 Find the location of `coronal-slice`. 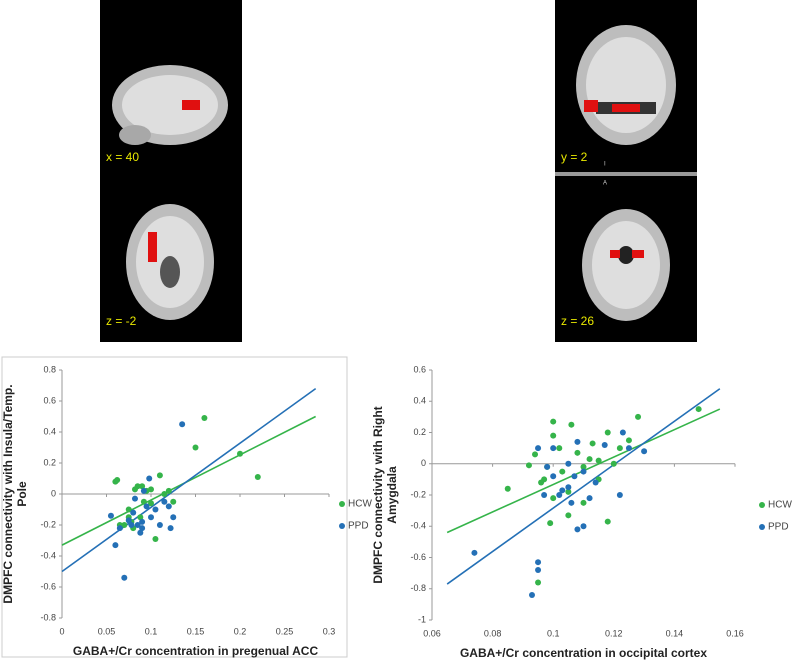

coronal-slice is located at coordinates (626, 85).